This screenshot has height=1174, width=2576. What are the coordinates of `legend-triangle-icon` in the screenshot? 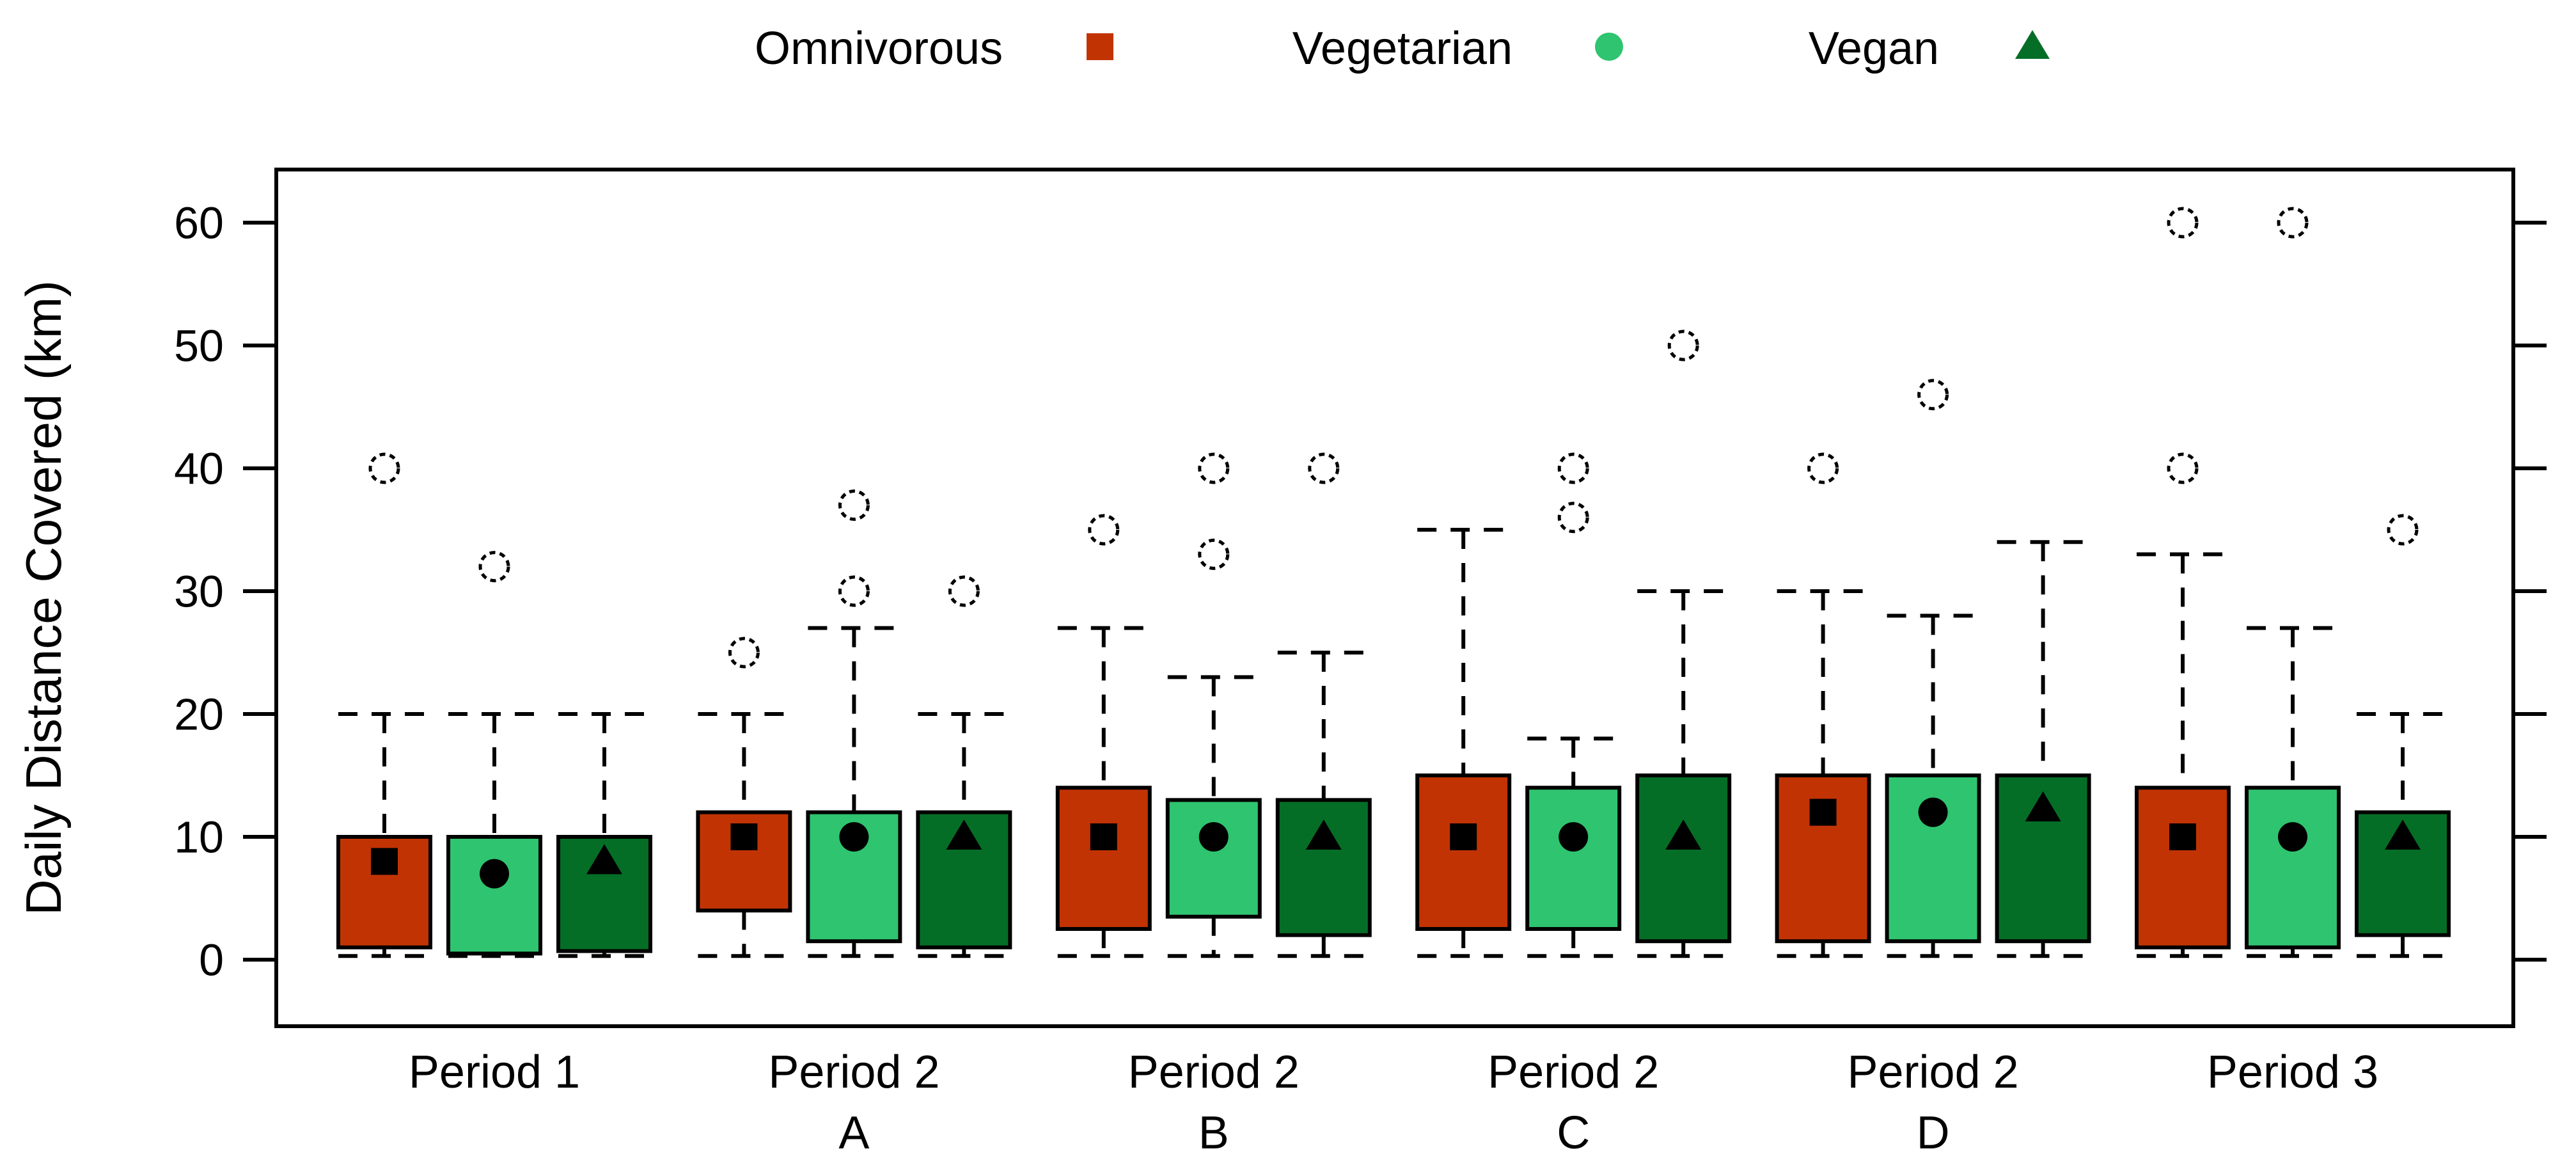 It's located at (2032, 44).